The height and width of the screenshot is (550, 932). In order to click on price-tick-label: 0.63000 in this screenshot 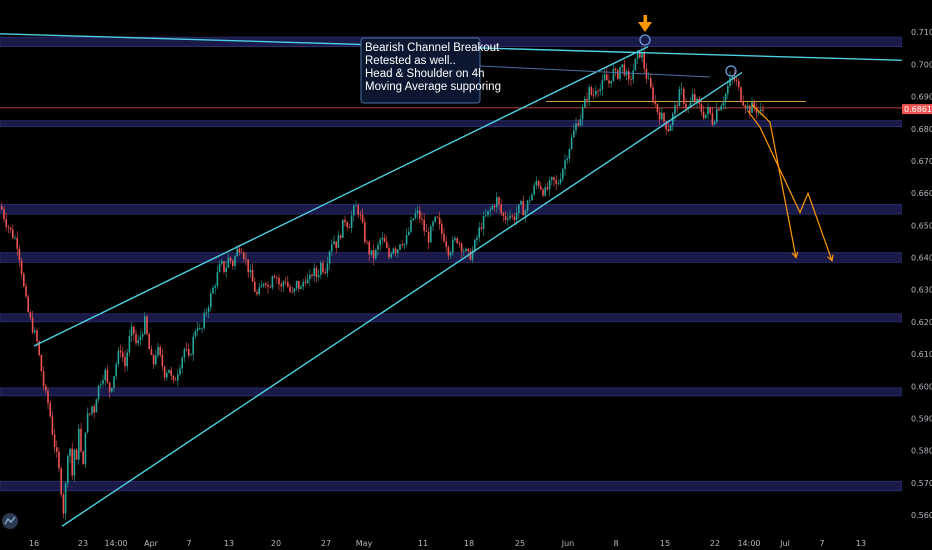, I will do `click(921, 290)`.